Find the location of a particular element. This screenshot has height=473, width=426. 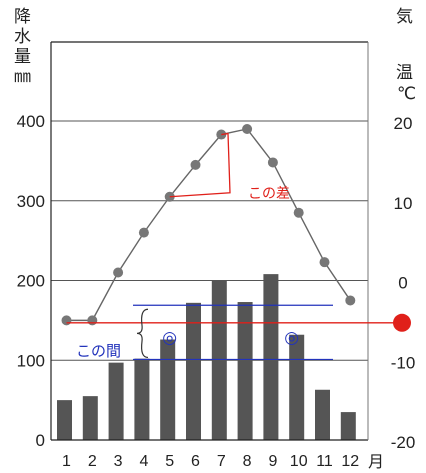

month-label-5: 5 is located at coordinates (169, 461).